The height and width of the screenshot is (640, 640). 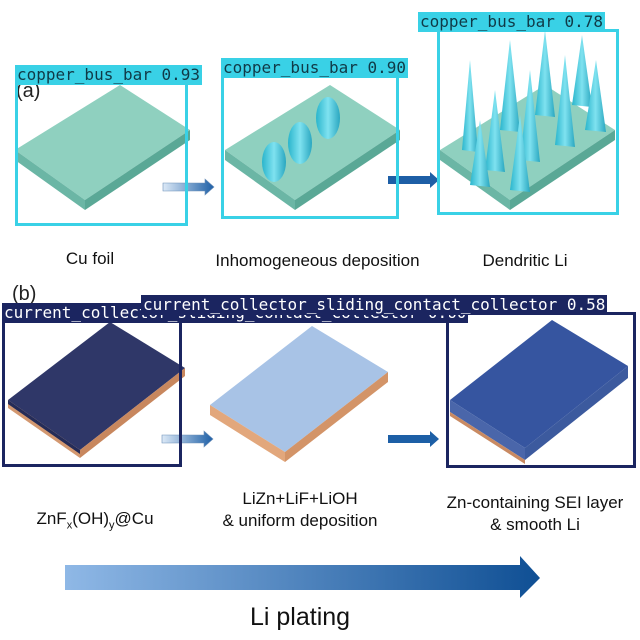 What do you see at coordinates (413, 180) in the screenshot?
I see `arrow-a2` at bounding box center [413, 180].